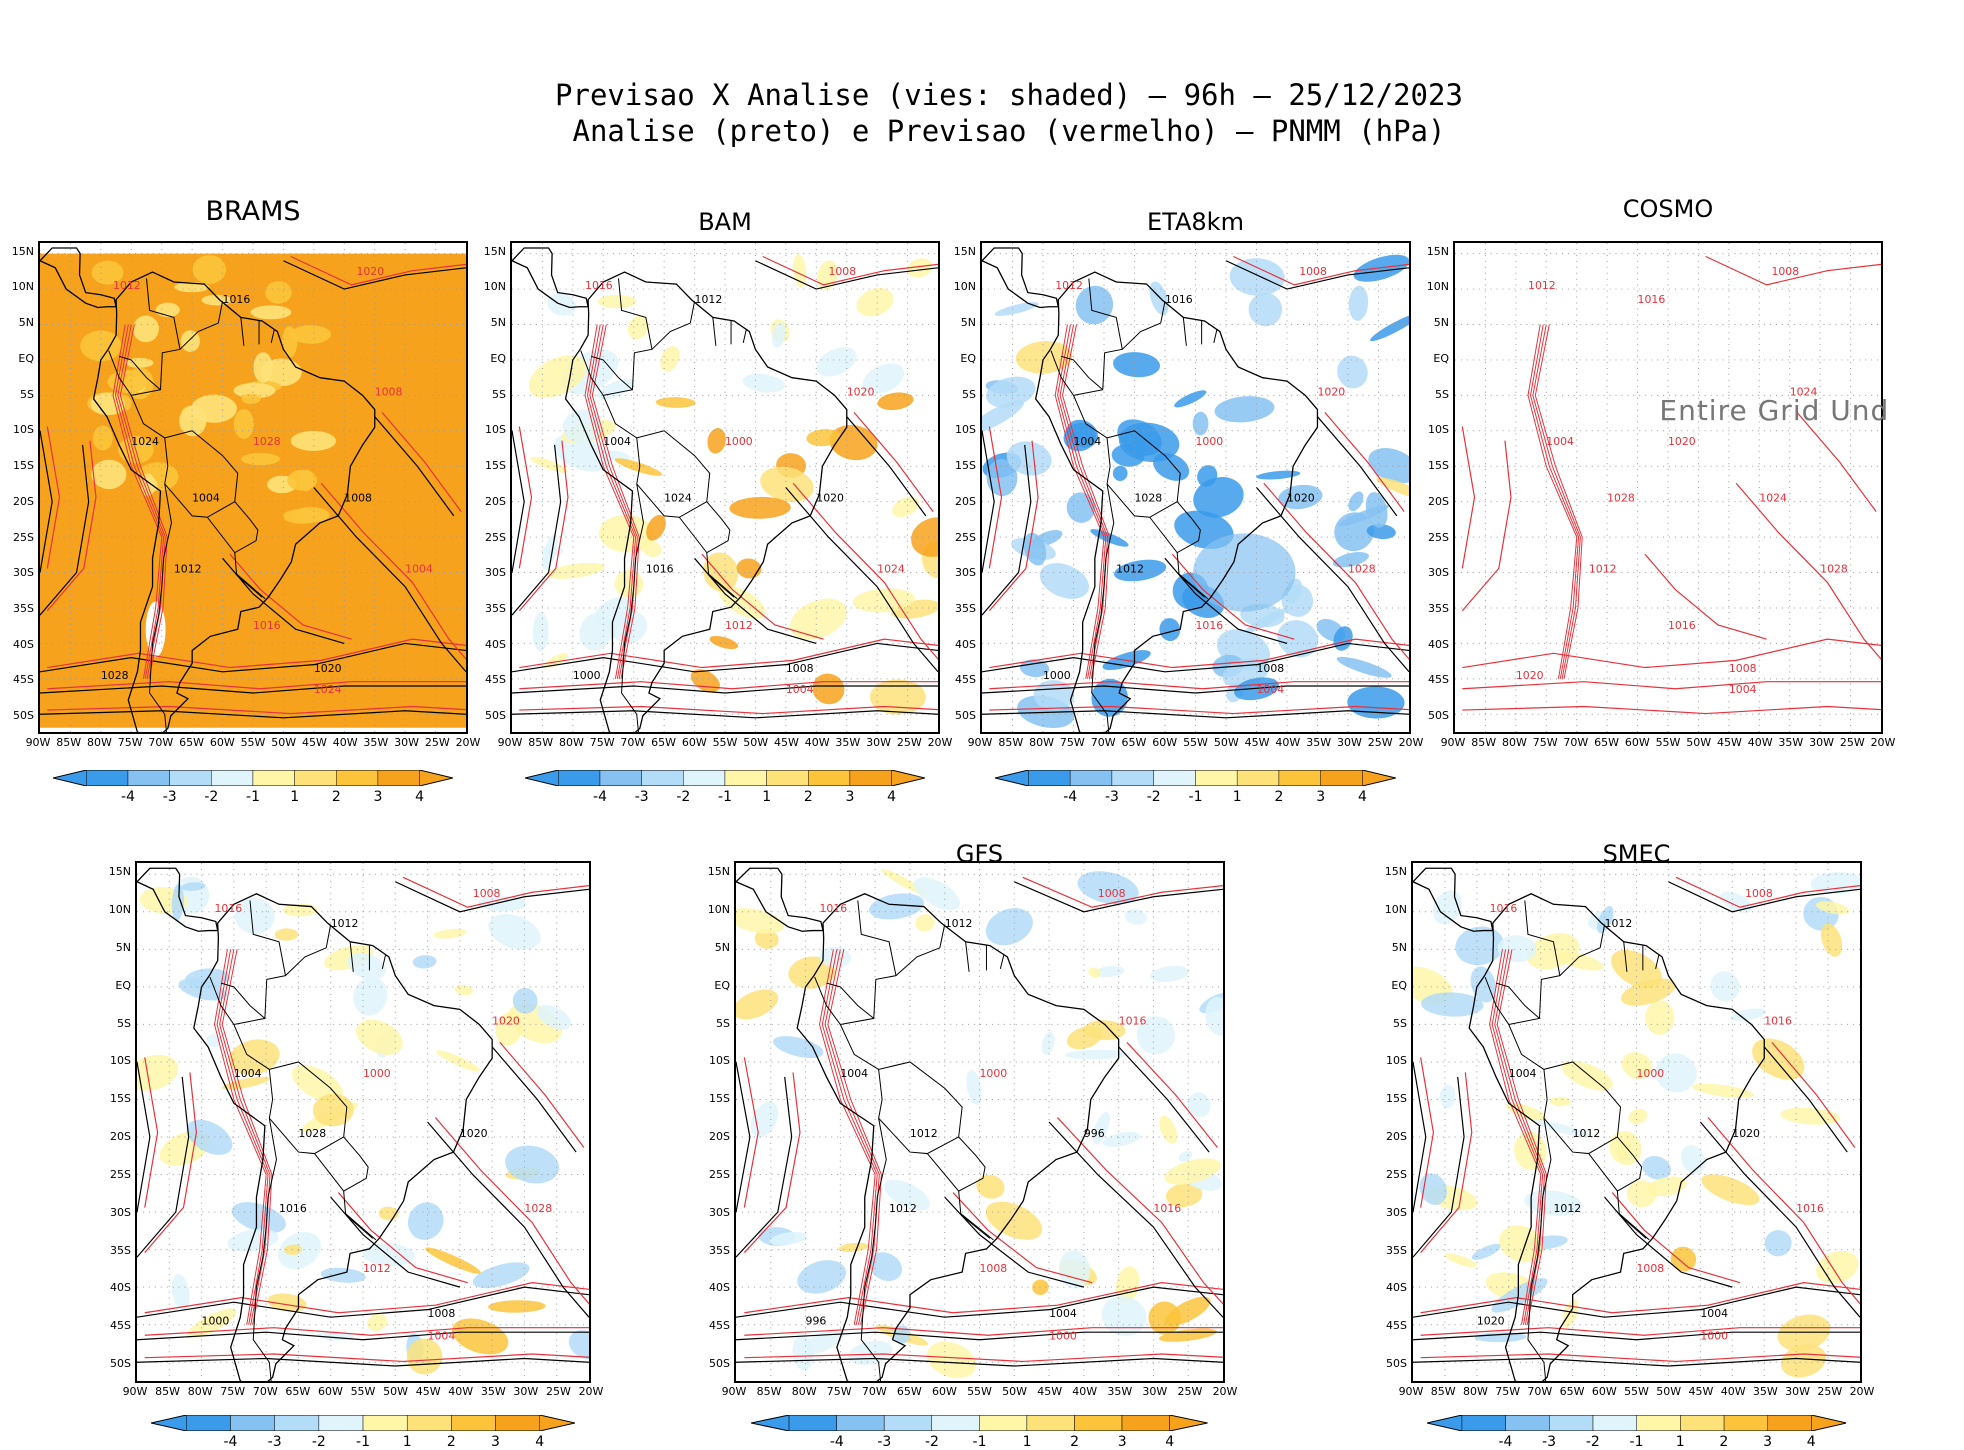 Image resolution: width=1964 pixels, height=1450 pixels. I want to click on longitude-label: 40W, so click(345, 742).